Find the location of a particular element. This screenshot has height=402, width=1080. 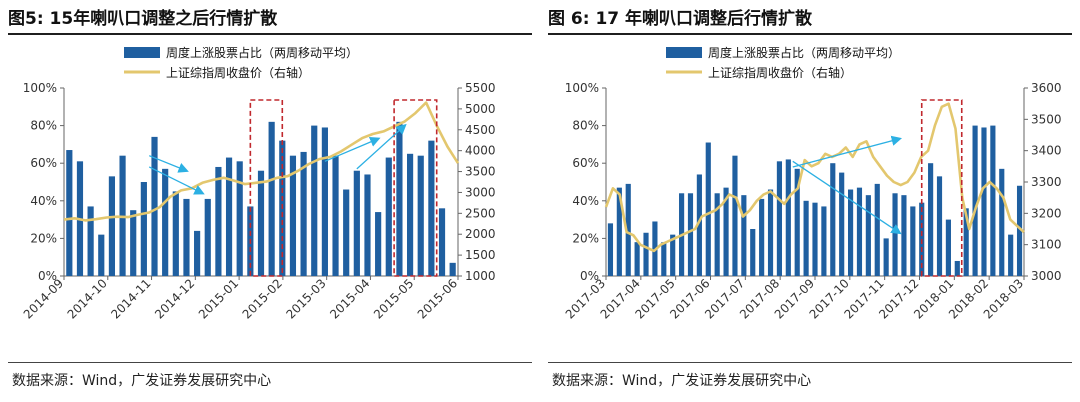

source-note: 数据来源：Wind，广发证券发展研究中心 is located at coordinates (682, 381).